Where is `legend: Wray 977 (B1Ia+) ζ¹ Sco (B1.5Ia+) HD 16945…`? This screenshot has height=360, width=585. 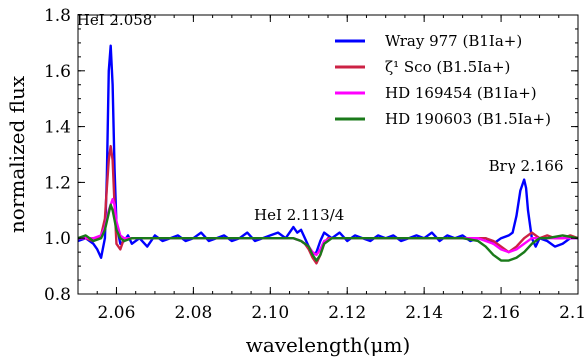 legend: Wray 977 (B1Ia+) ζ¹ Sco (B1.5Ia+) HD 16945… is located at coordinates (443, 80).